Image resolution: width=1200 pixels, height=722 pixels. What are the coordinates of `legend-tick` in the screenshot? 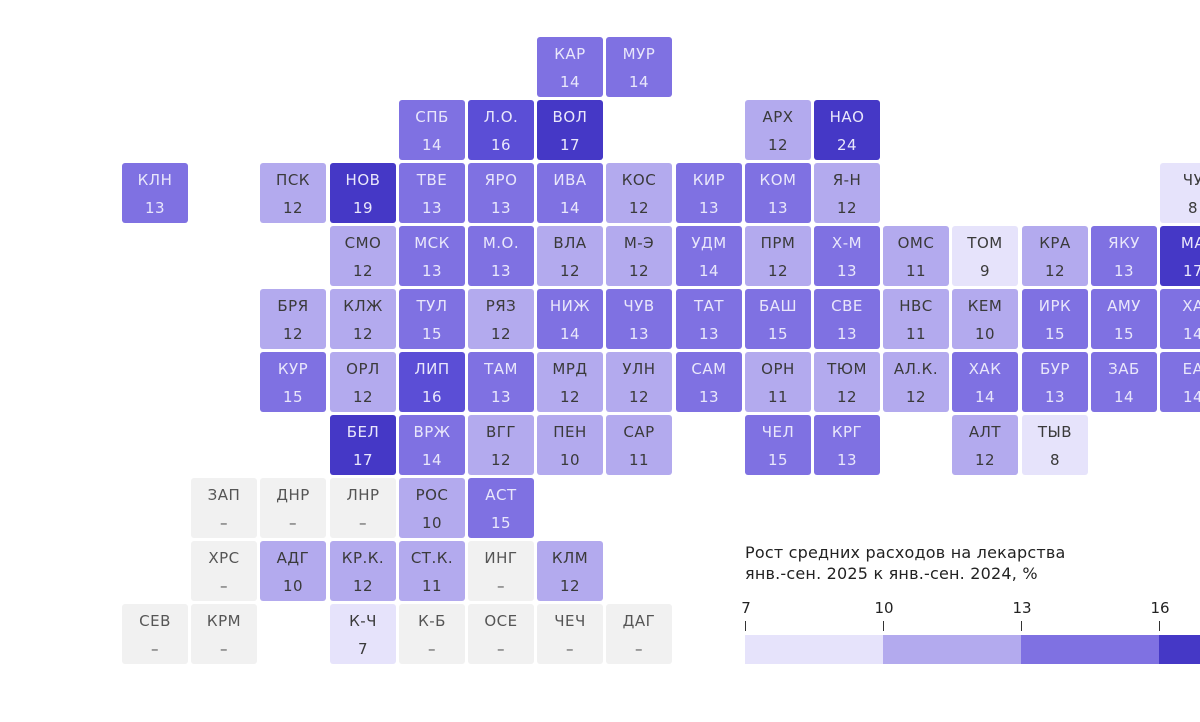 It's located at (1021, 626).